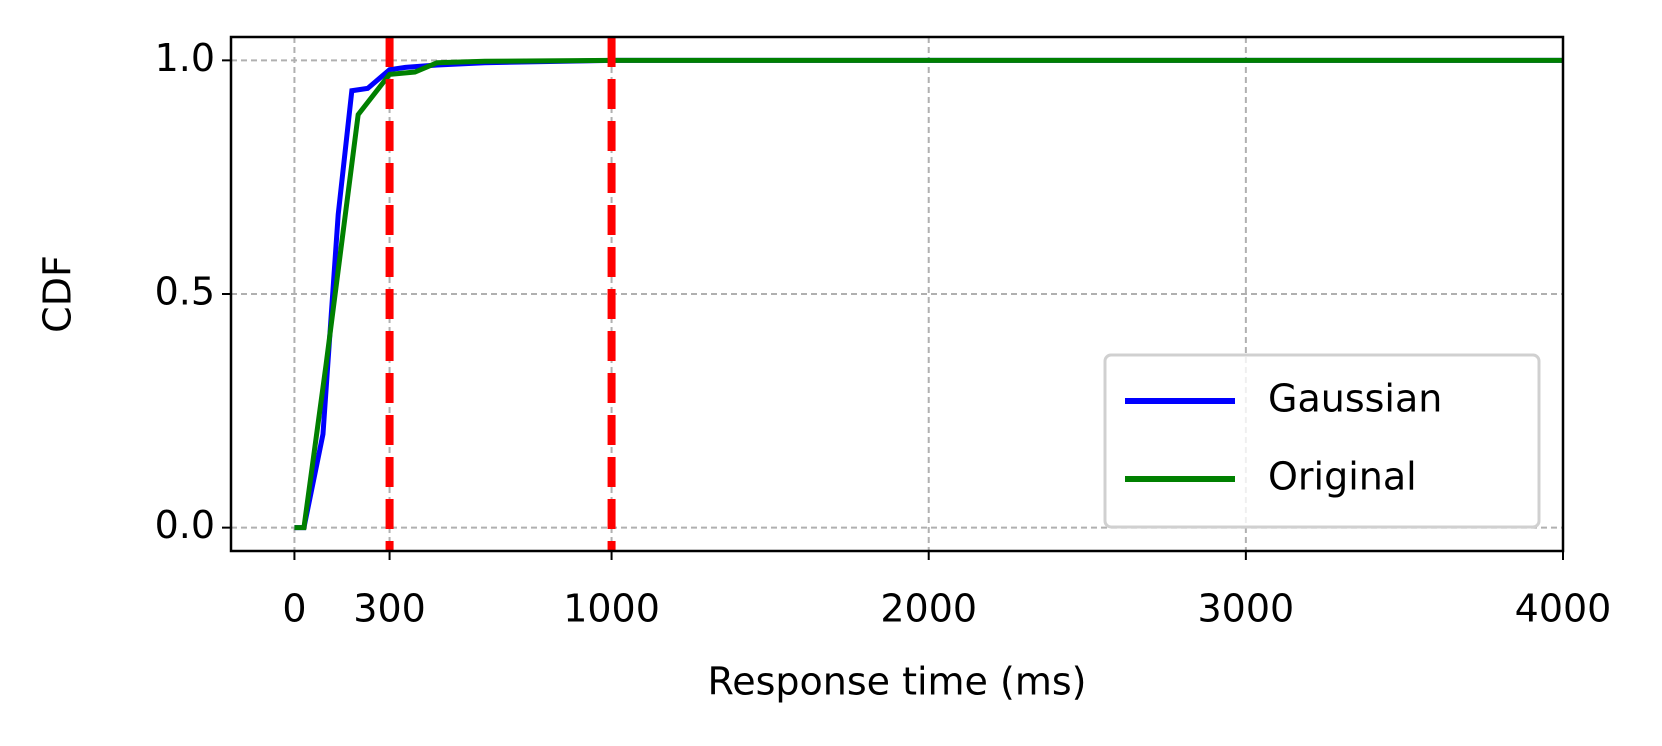 Image resolution: width=1662 pixels, height=746 pixels. What do you see at coordinates (897, 682) in the screenshot?
I see `x-axis-label: Response time (ms)` at bounding box center [897, 682].